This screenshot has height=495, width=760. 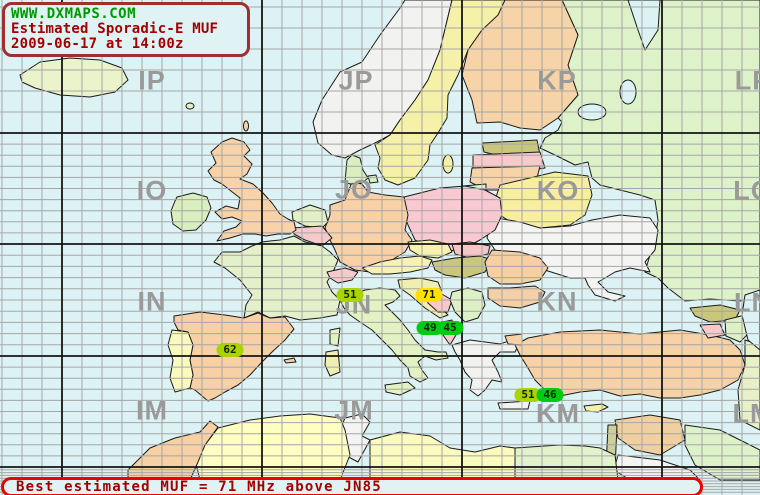 What do you see at coordinates (746, 413) in the screenshot?
I see `grid-field-label-lm: LM` at bounding box center [746, 413].